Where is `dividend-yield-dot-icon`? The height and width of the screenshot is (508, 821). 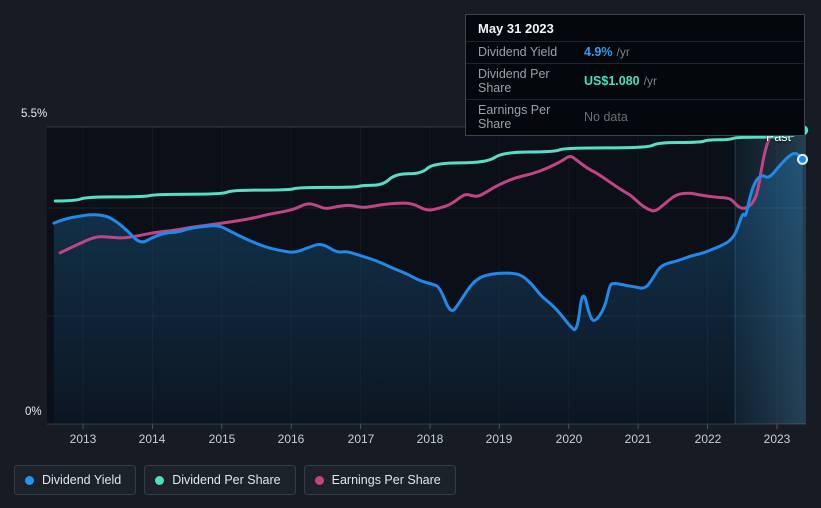
dividend-yield-dot-icon is located at coordinates (29, 480).